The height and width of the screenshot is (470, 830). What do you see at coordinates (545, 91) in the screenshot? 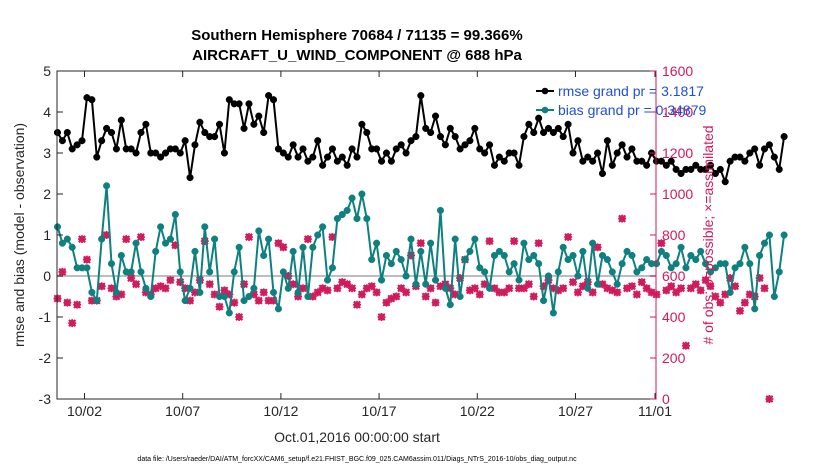
I see `legend-marker` at bounding box center [545, 91].